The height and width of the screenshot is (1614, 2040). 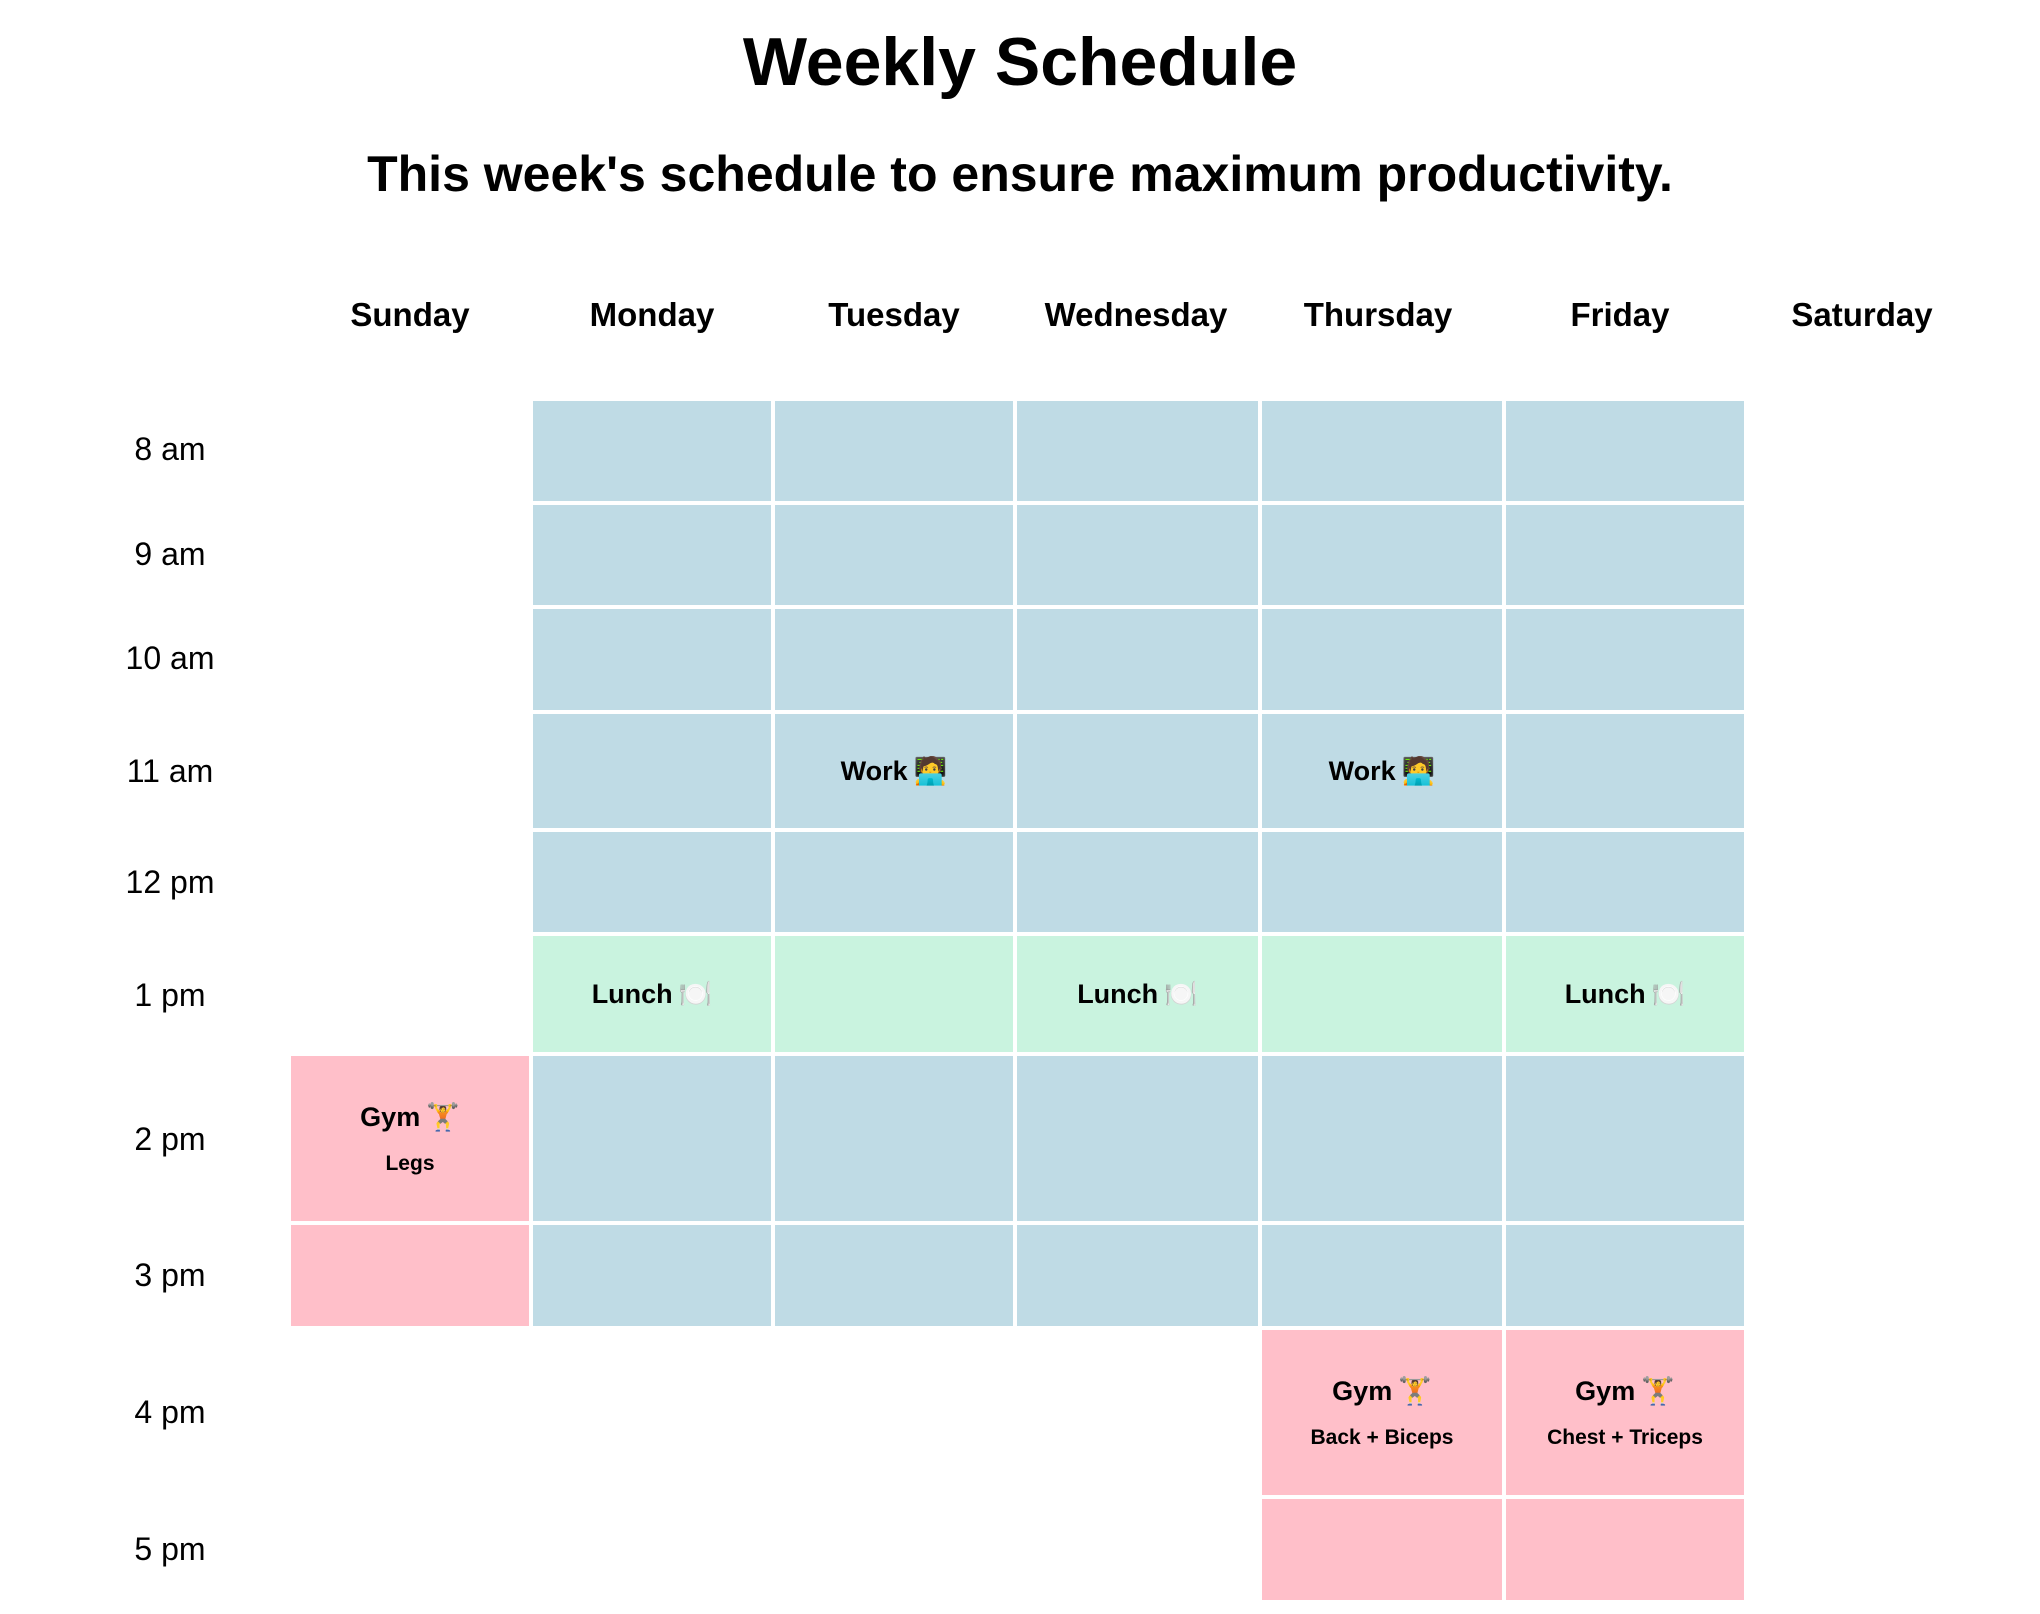 I want to click on cell-monday-1pm: Lunch 🍽️, so click(x=652, y=994).